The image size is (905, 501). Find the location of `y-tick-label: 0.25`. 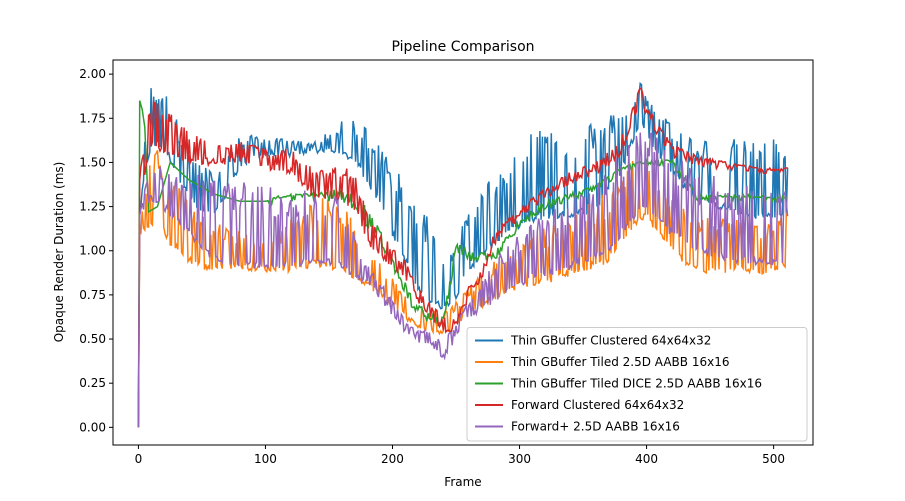

y-tick-label: 0.25 is located at coordinates (92, 383).